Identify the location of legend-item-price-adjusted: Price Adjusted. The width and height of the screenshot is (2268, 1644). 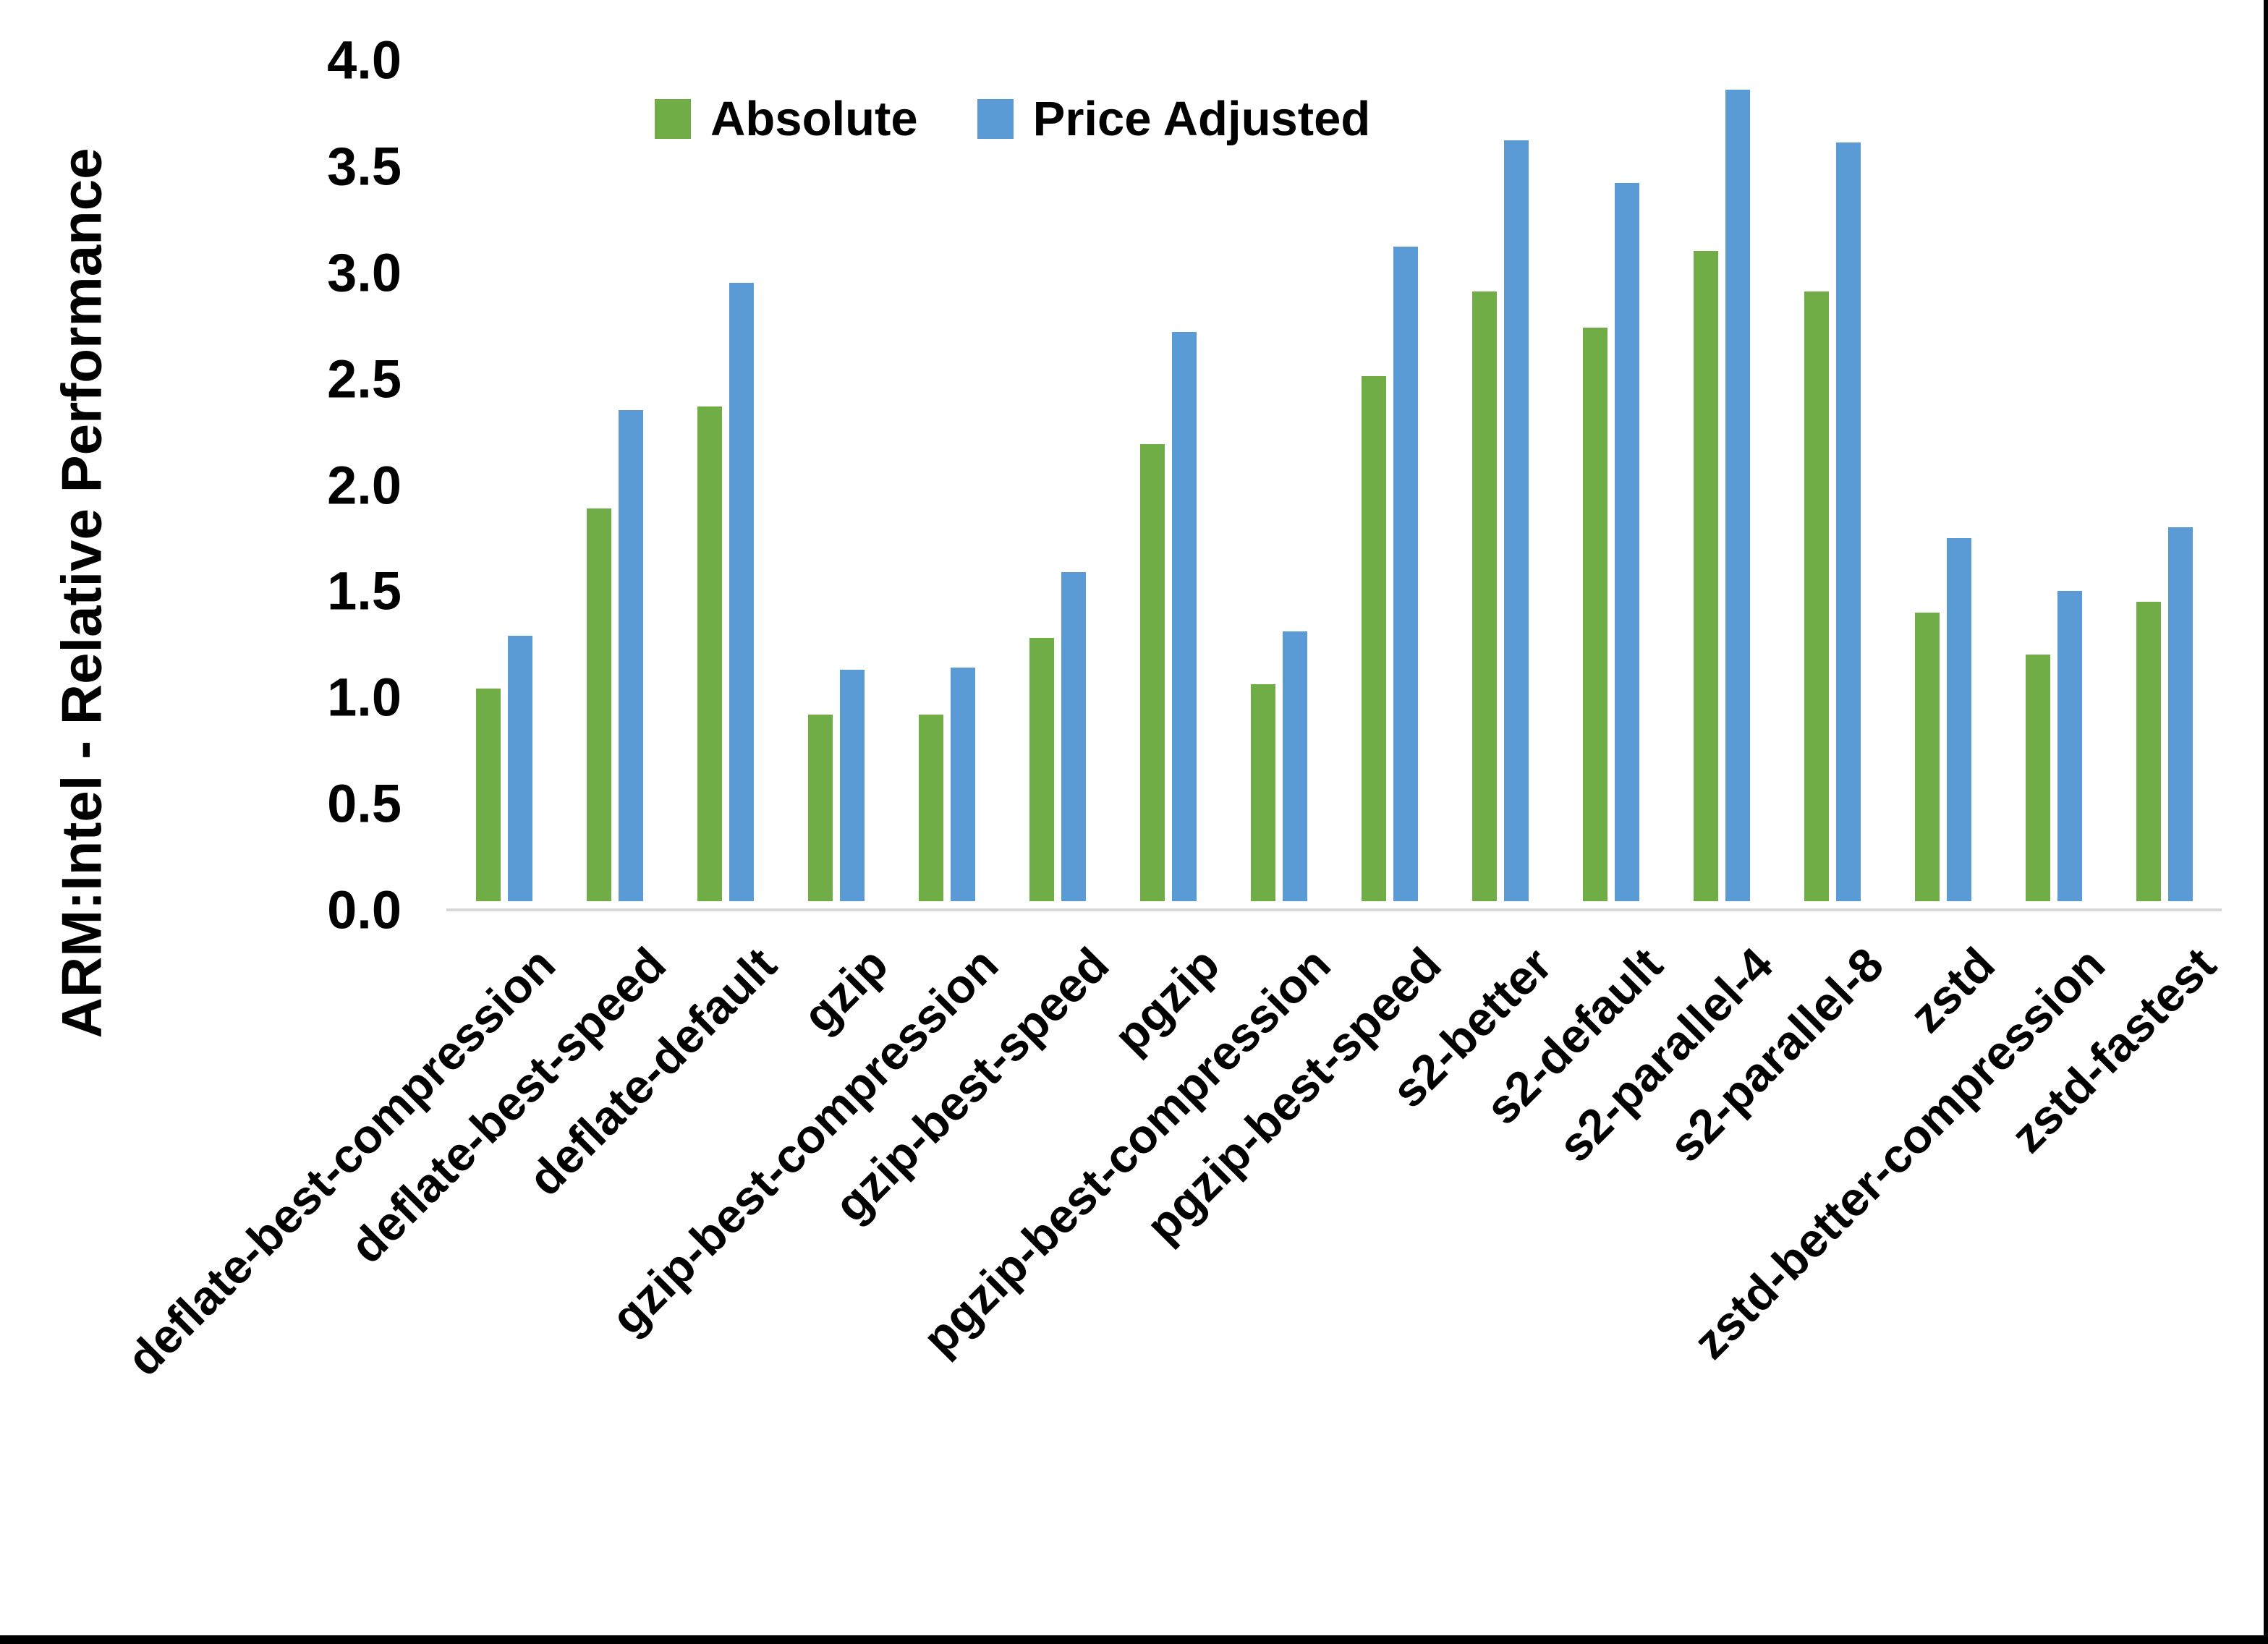
(1174, 119).